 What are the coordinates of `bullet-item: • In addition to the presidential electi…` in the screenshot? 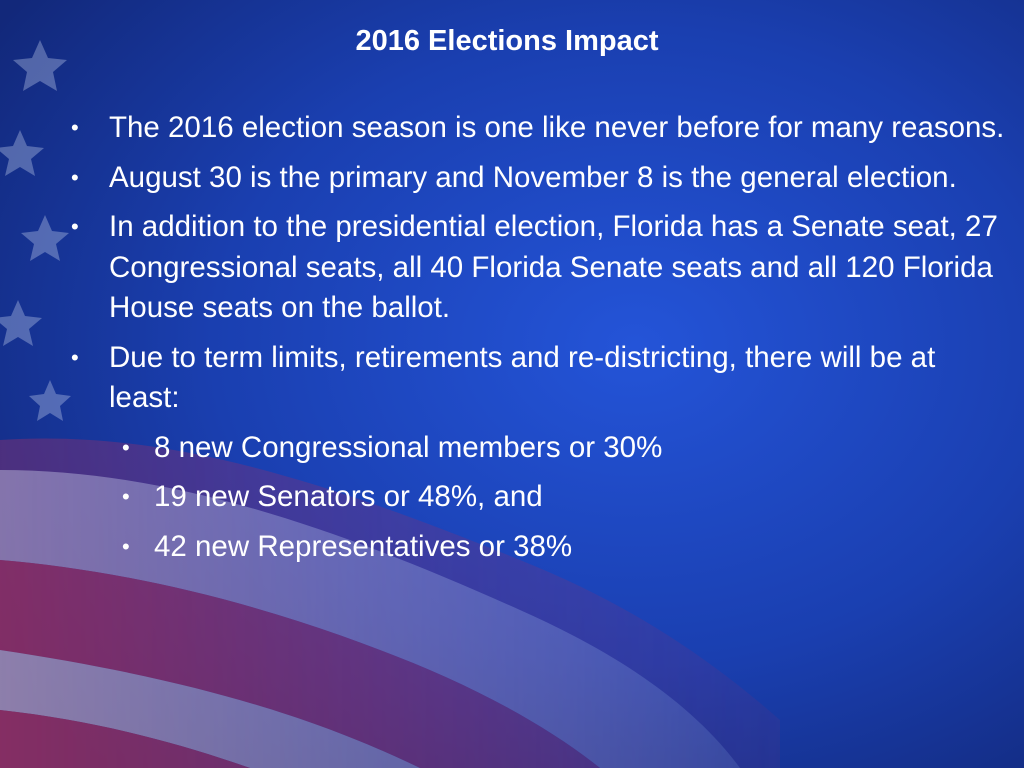 It's located at (537, 268).